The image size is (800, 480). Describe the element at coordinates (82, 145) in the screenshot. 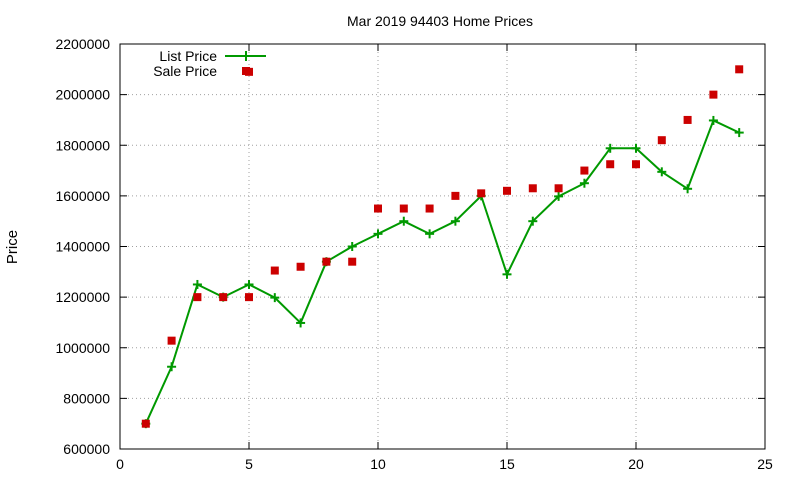

I see `y-tick-label: 1800000` at that location.